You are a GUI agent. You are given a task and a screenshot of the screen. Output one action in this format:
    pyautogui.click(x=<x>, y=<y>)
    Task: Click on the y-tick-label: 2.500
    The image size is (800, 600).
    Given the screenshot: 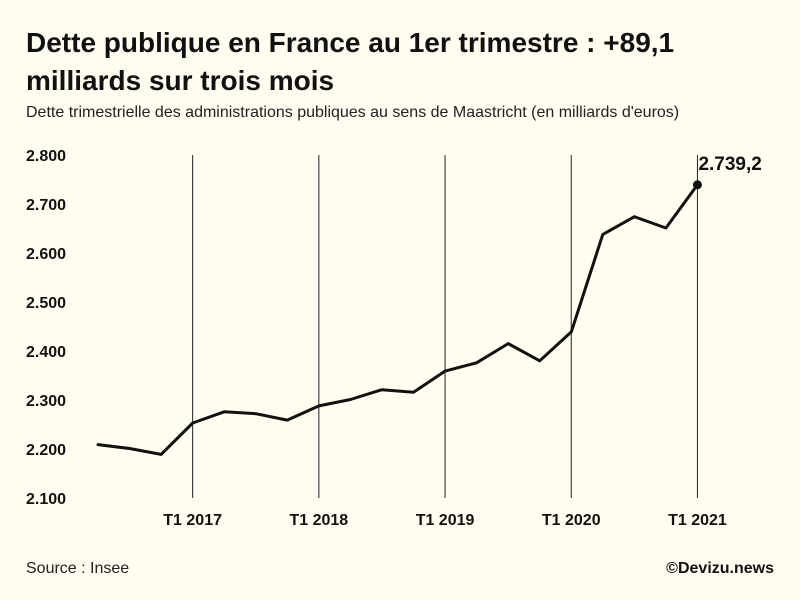 What is the action you would take?
    pyautogui.click(x=46, y=303)
    